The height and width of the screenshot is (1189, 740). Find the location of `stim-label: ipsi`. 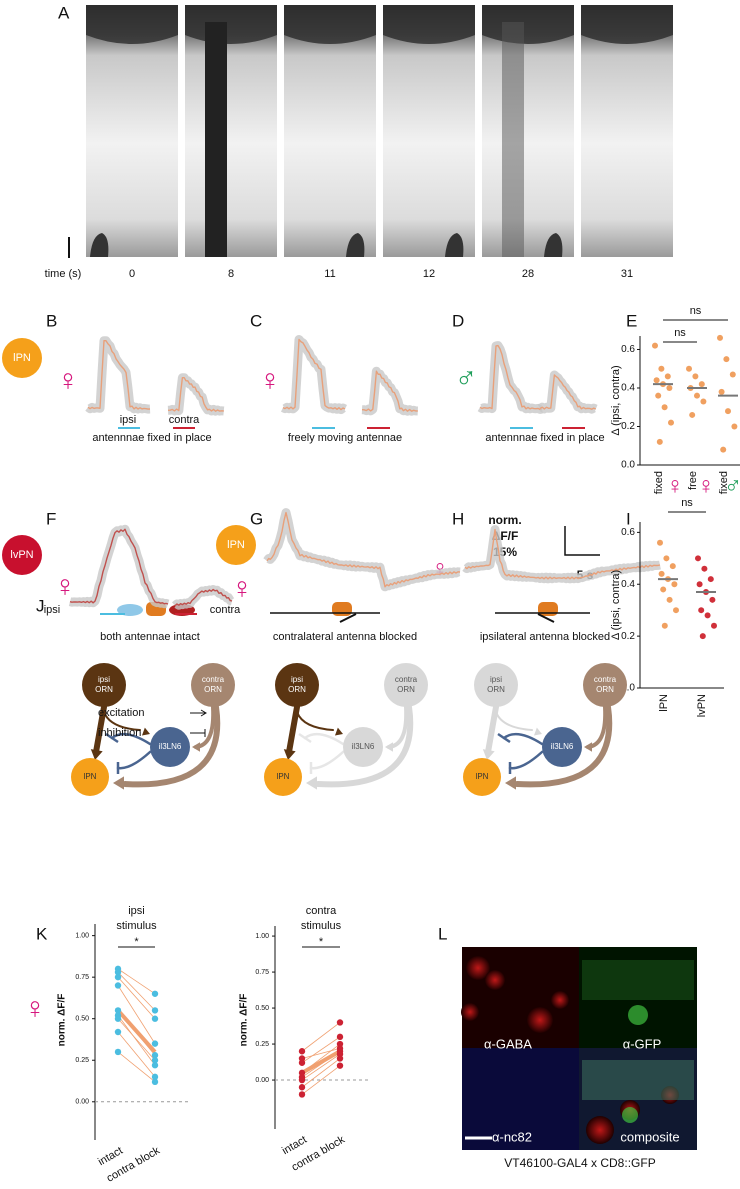

stim-label: ipsi is located at coordinates (128, 420).